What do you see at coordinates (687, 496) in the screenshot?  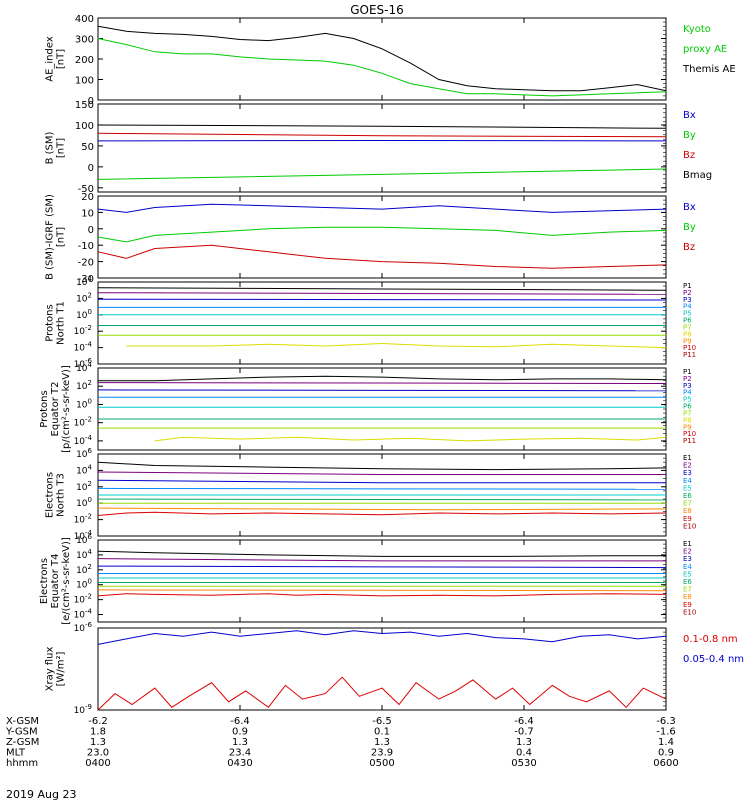 I see `legend-entry: E6` at bounding box center [687, 496].